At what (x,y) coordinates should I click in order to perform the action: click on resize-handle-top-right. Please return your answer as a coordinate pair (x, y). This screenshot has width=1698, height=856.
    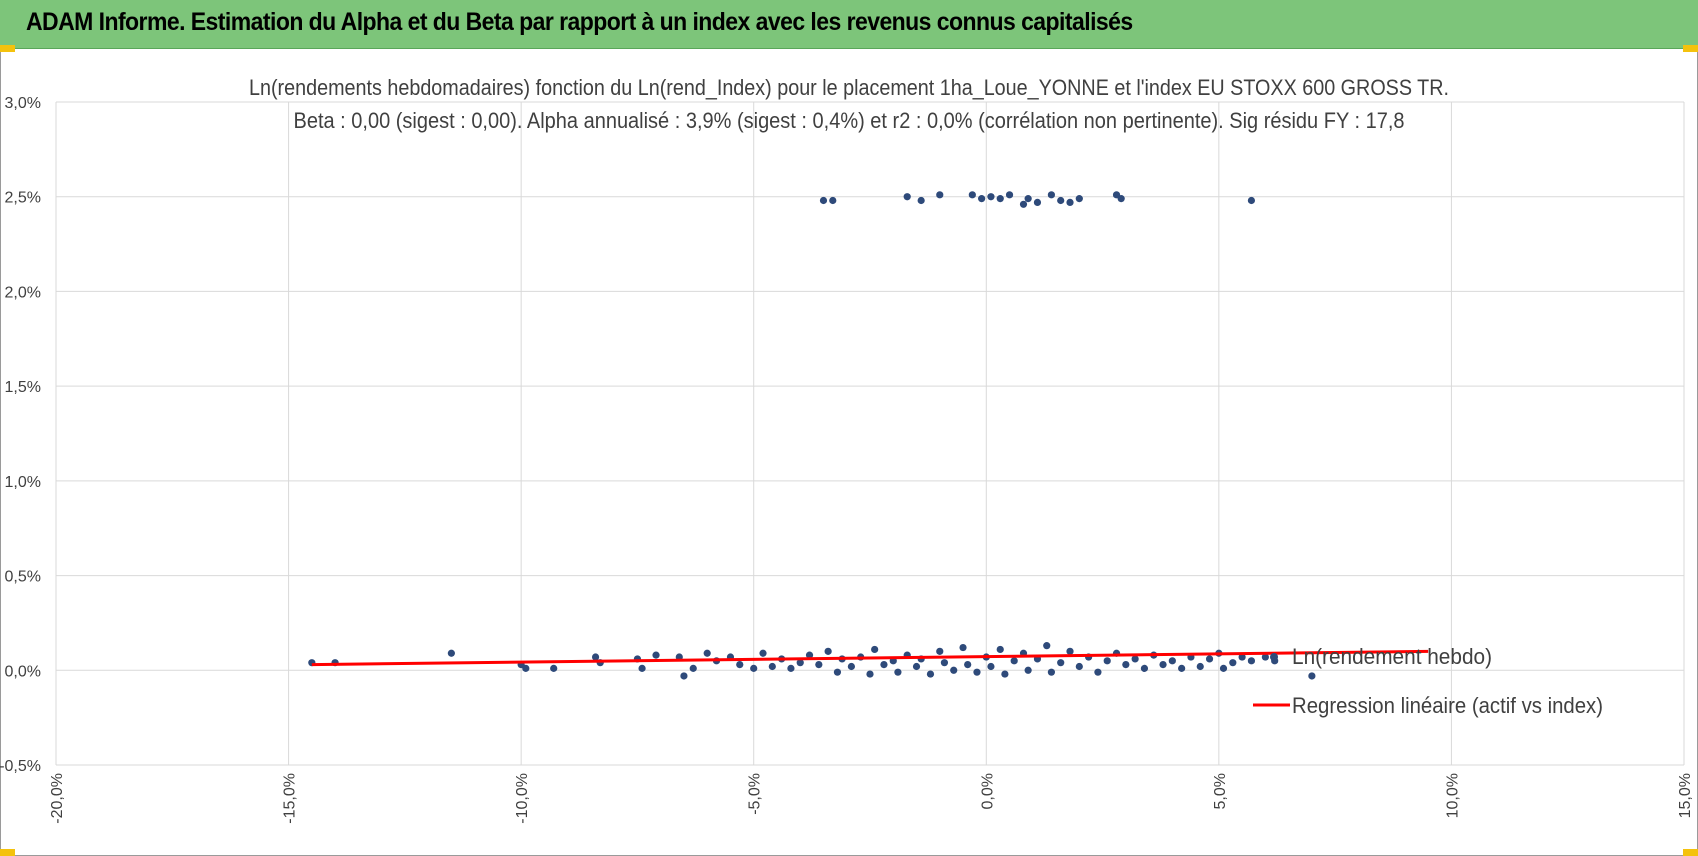
    Looking at the image, I should click on (1690, 48).